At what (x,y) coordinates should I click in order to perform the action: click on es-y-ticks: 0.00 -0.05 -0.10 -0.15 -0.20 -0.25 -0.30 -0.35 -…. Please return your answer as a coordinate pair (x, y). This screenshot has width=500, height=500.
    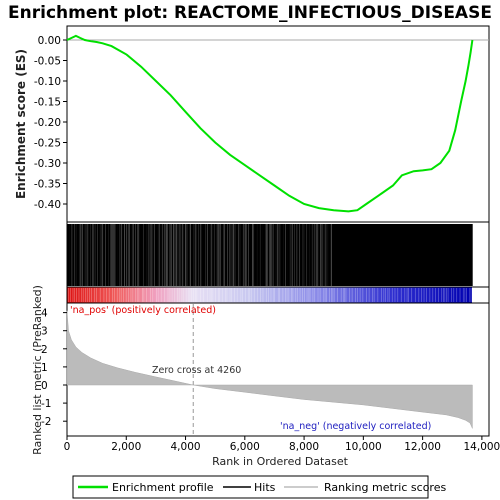
    Looking at the image, I should click on (50, 123).